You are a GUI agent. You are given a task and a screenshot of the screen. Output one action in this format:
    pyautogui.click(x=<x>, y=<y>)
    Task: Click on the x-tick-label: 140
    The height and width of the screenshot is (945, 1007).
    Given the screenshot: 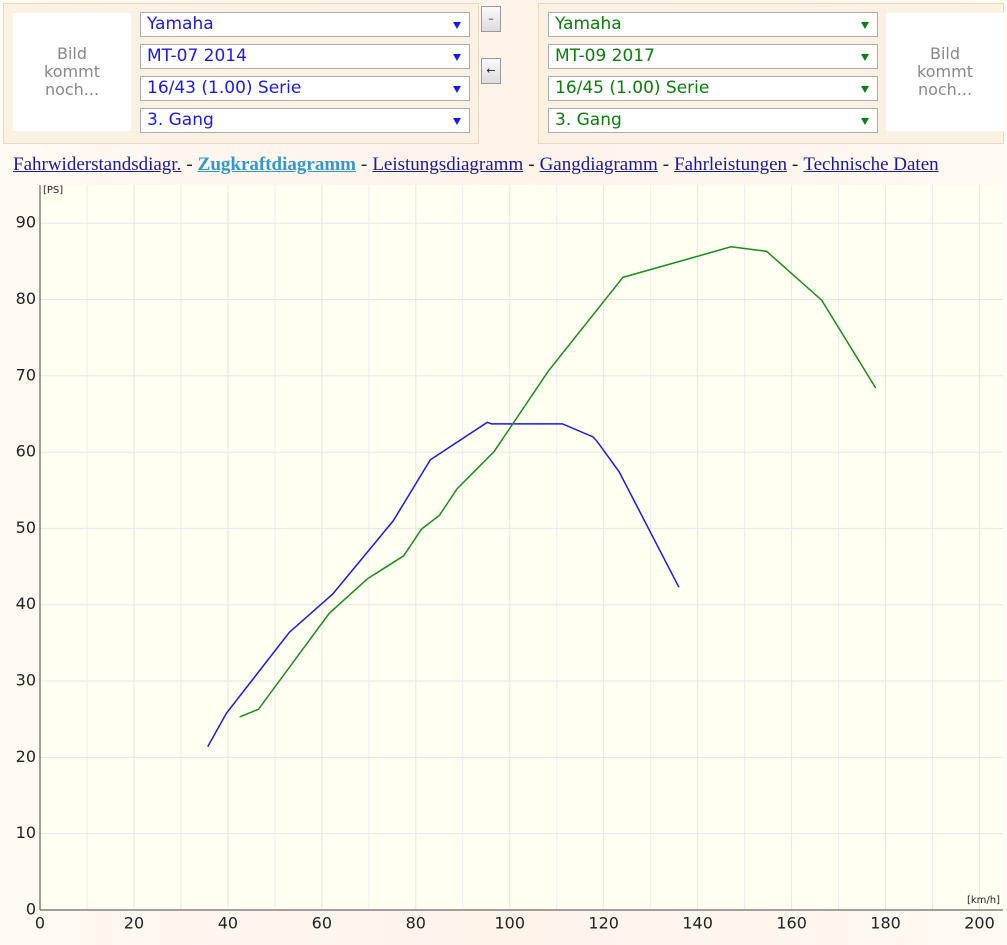 What is the action you would take?
    pyautogui.click(x=697, y=923)
    